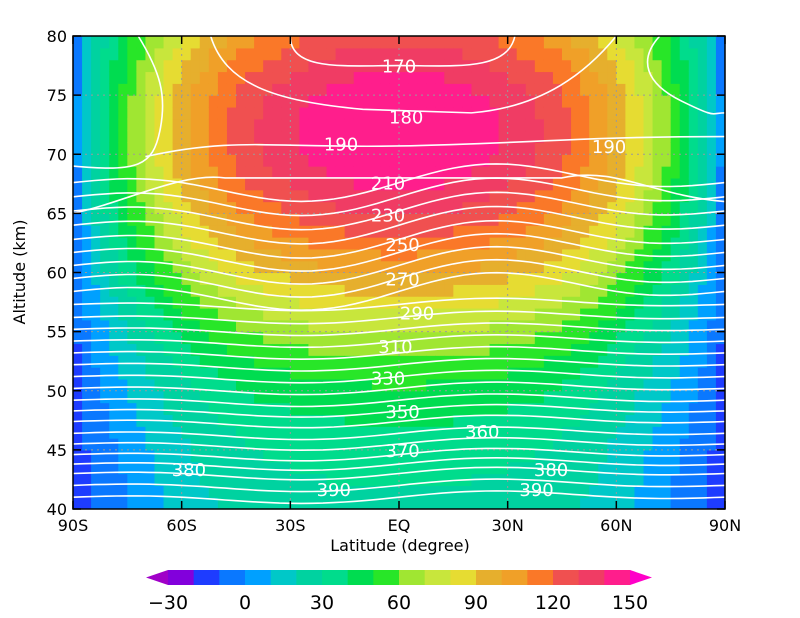  Describe the element at coordinates (157, 577) in the screenshot. I see `colorbar-min-arrow` at that location.